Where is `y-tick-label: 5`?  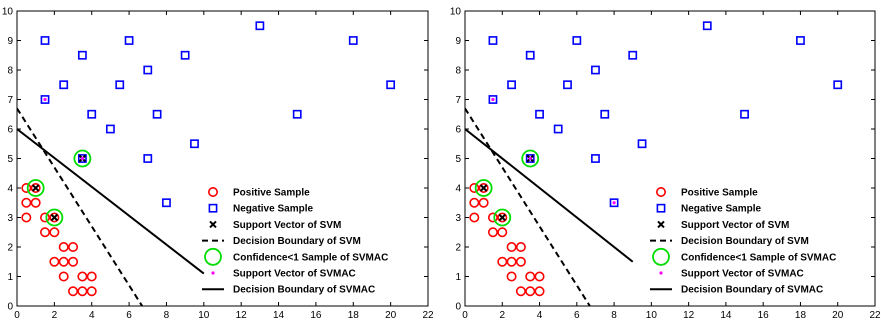 y-tick-label: 5 is located at coordinates (10, 159).